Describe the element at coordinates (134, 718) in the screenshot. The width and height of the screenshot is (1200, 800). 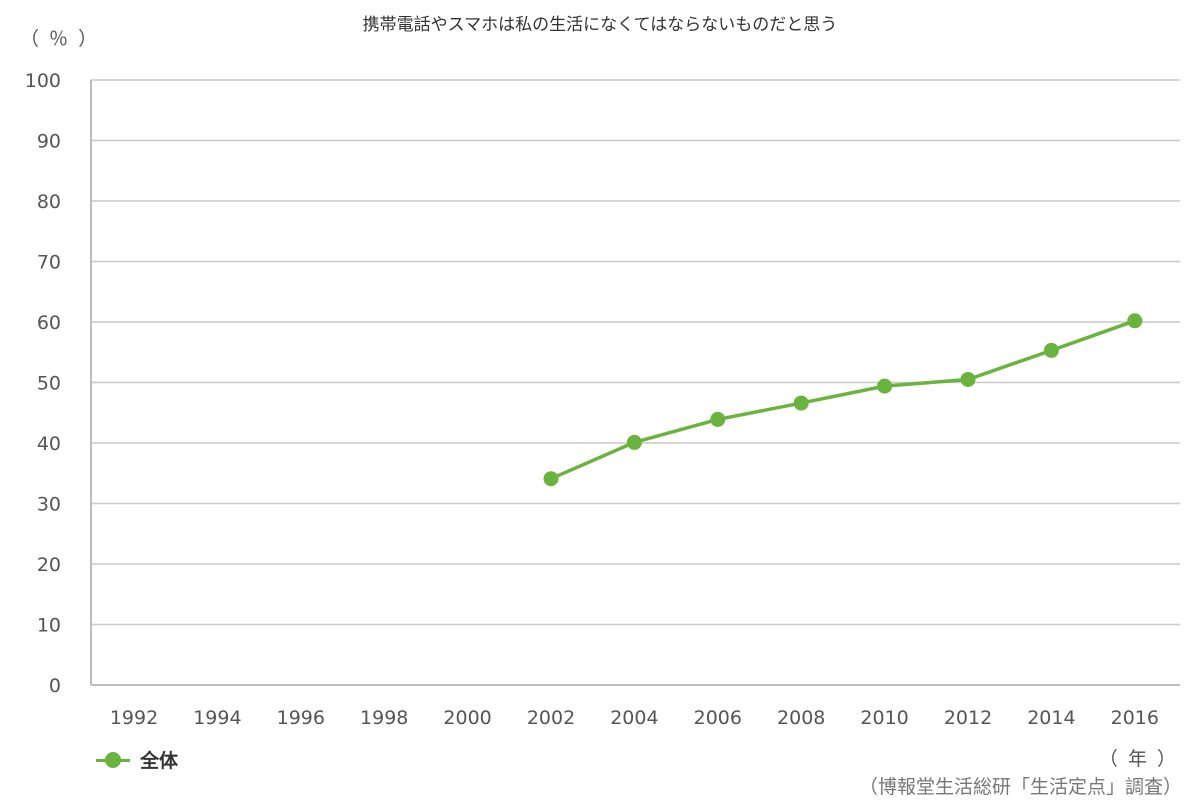
I see `x-tick-label: 1992` at that location.